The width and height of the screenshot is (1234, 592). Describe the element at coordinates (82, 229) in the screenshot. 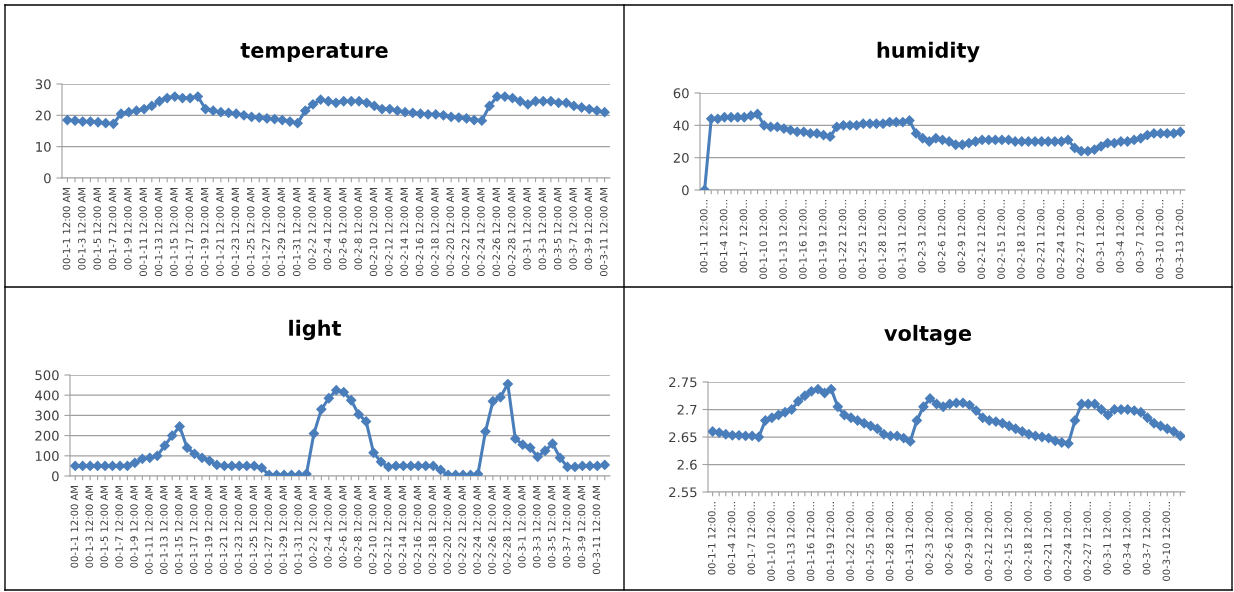

I see `x-tick-label: 00-1-3 12:00 AM` at that location.